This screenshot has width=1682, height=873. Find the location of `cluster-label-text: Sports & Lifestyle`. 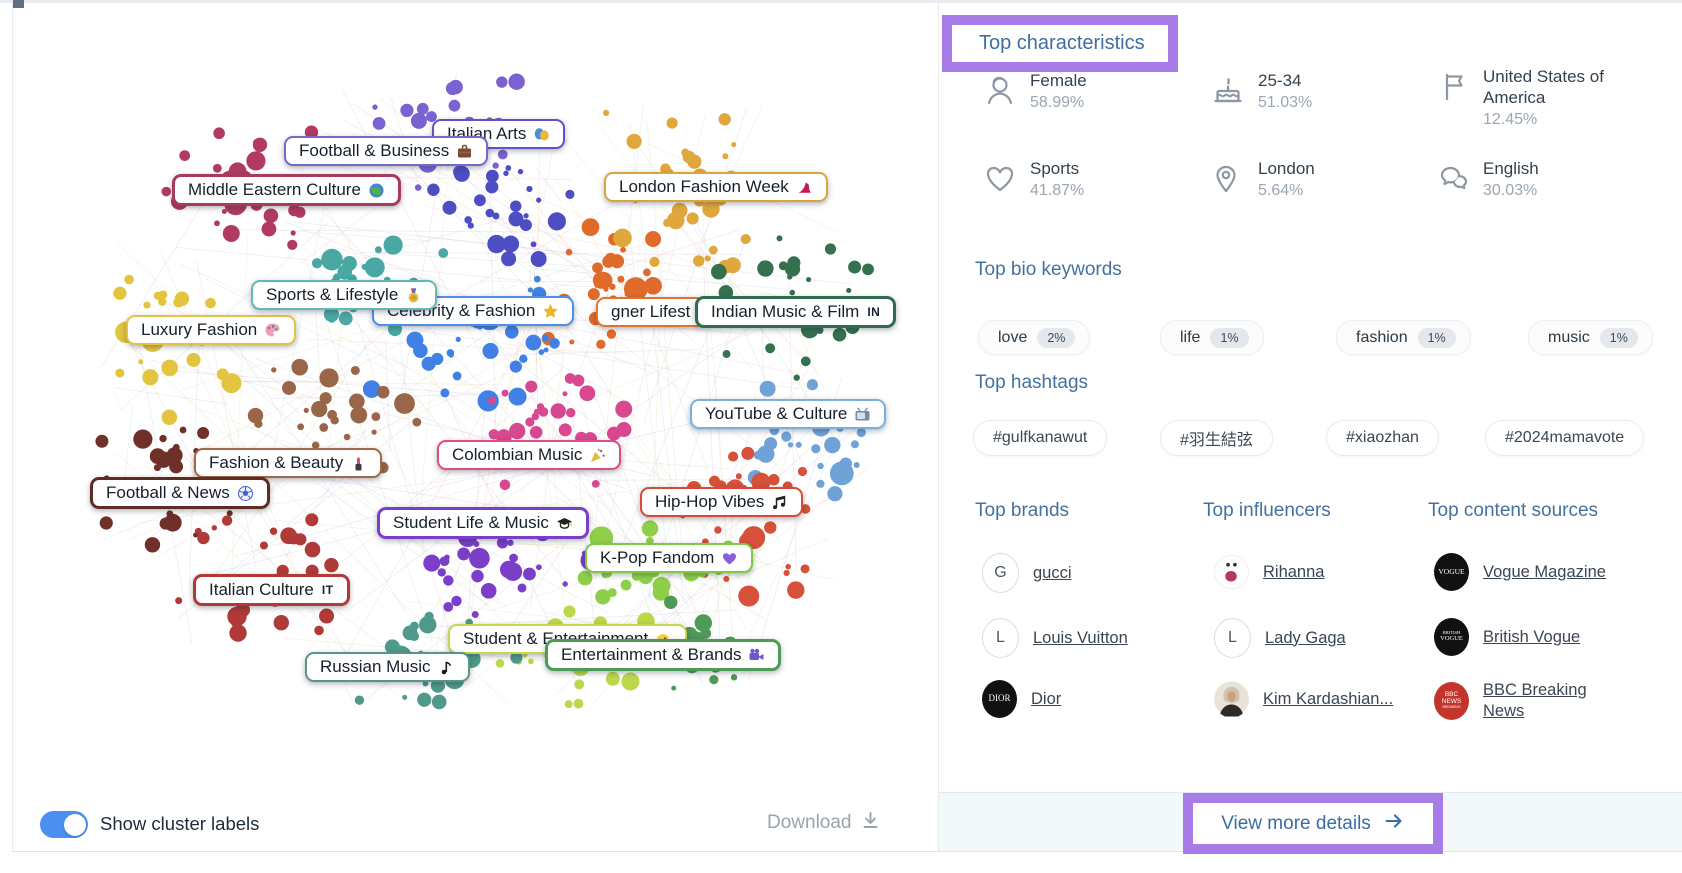

cluster-label-text: Sports & Lifestyle is located at coordinates (332, 294).